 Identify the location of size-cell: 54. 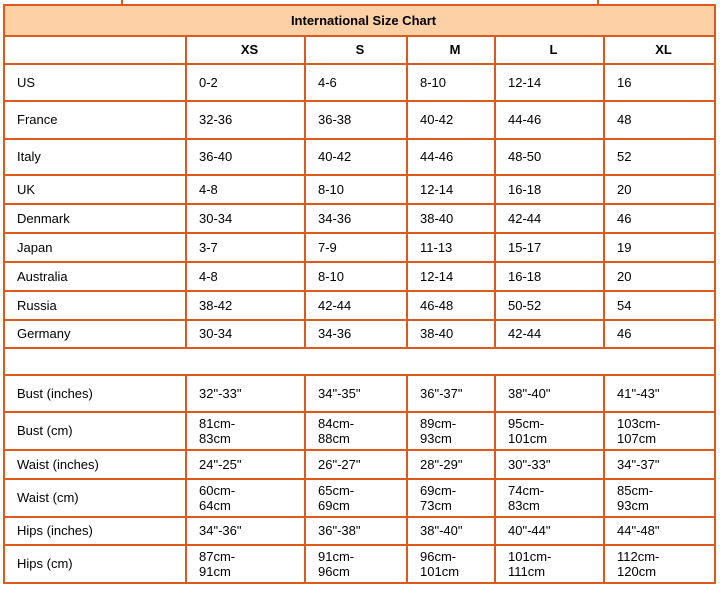
(659, 305).